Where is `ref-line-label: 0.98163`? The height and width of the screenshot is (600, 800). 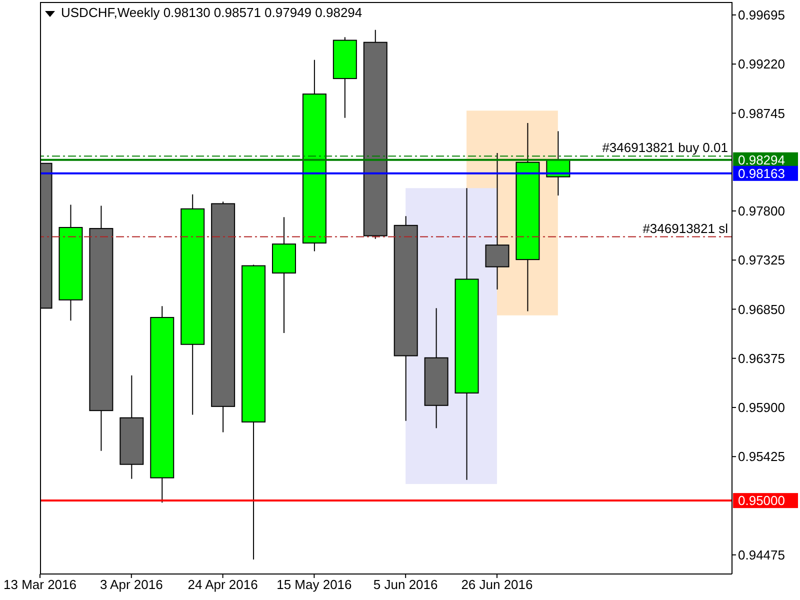 ref-line-label: 0.98163 is located at coordinates (761, 173).